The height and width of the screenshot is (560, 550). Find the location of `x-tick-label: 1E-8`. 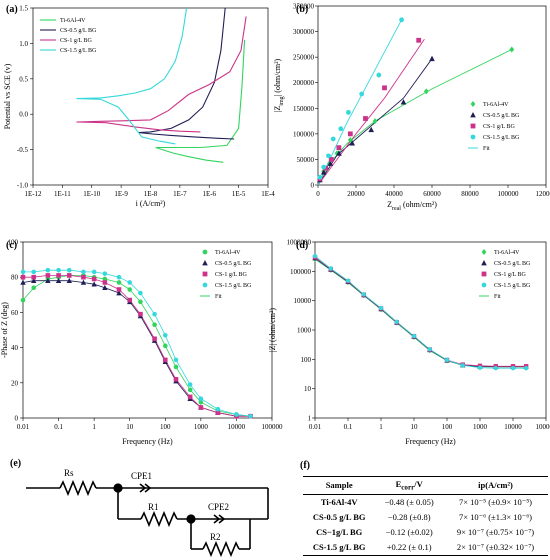

x-tick-label: 1E-8 is located at coordinates (151, 194).